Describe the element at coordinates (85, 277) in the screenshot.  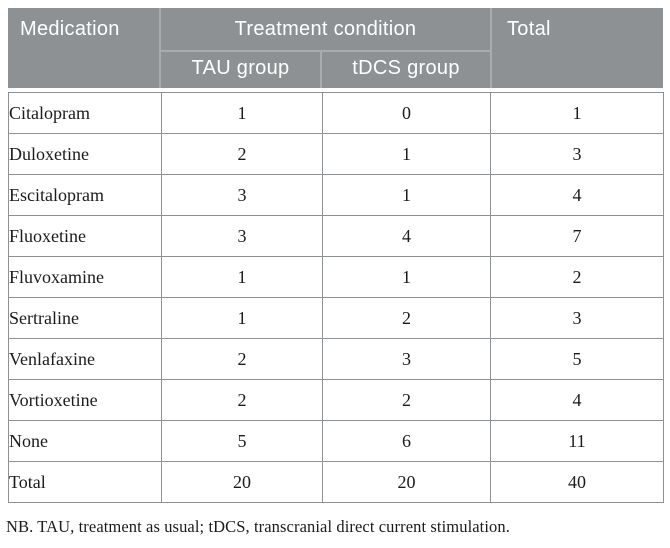
I see `medication-name-cell: Fluvoxamine` at that location.